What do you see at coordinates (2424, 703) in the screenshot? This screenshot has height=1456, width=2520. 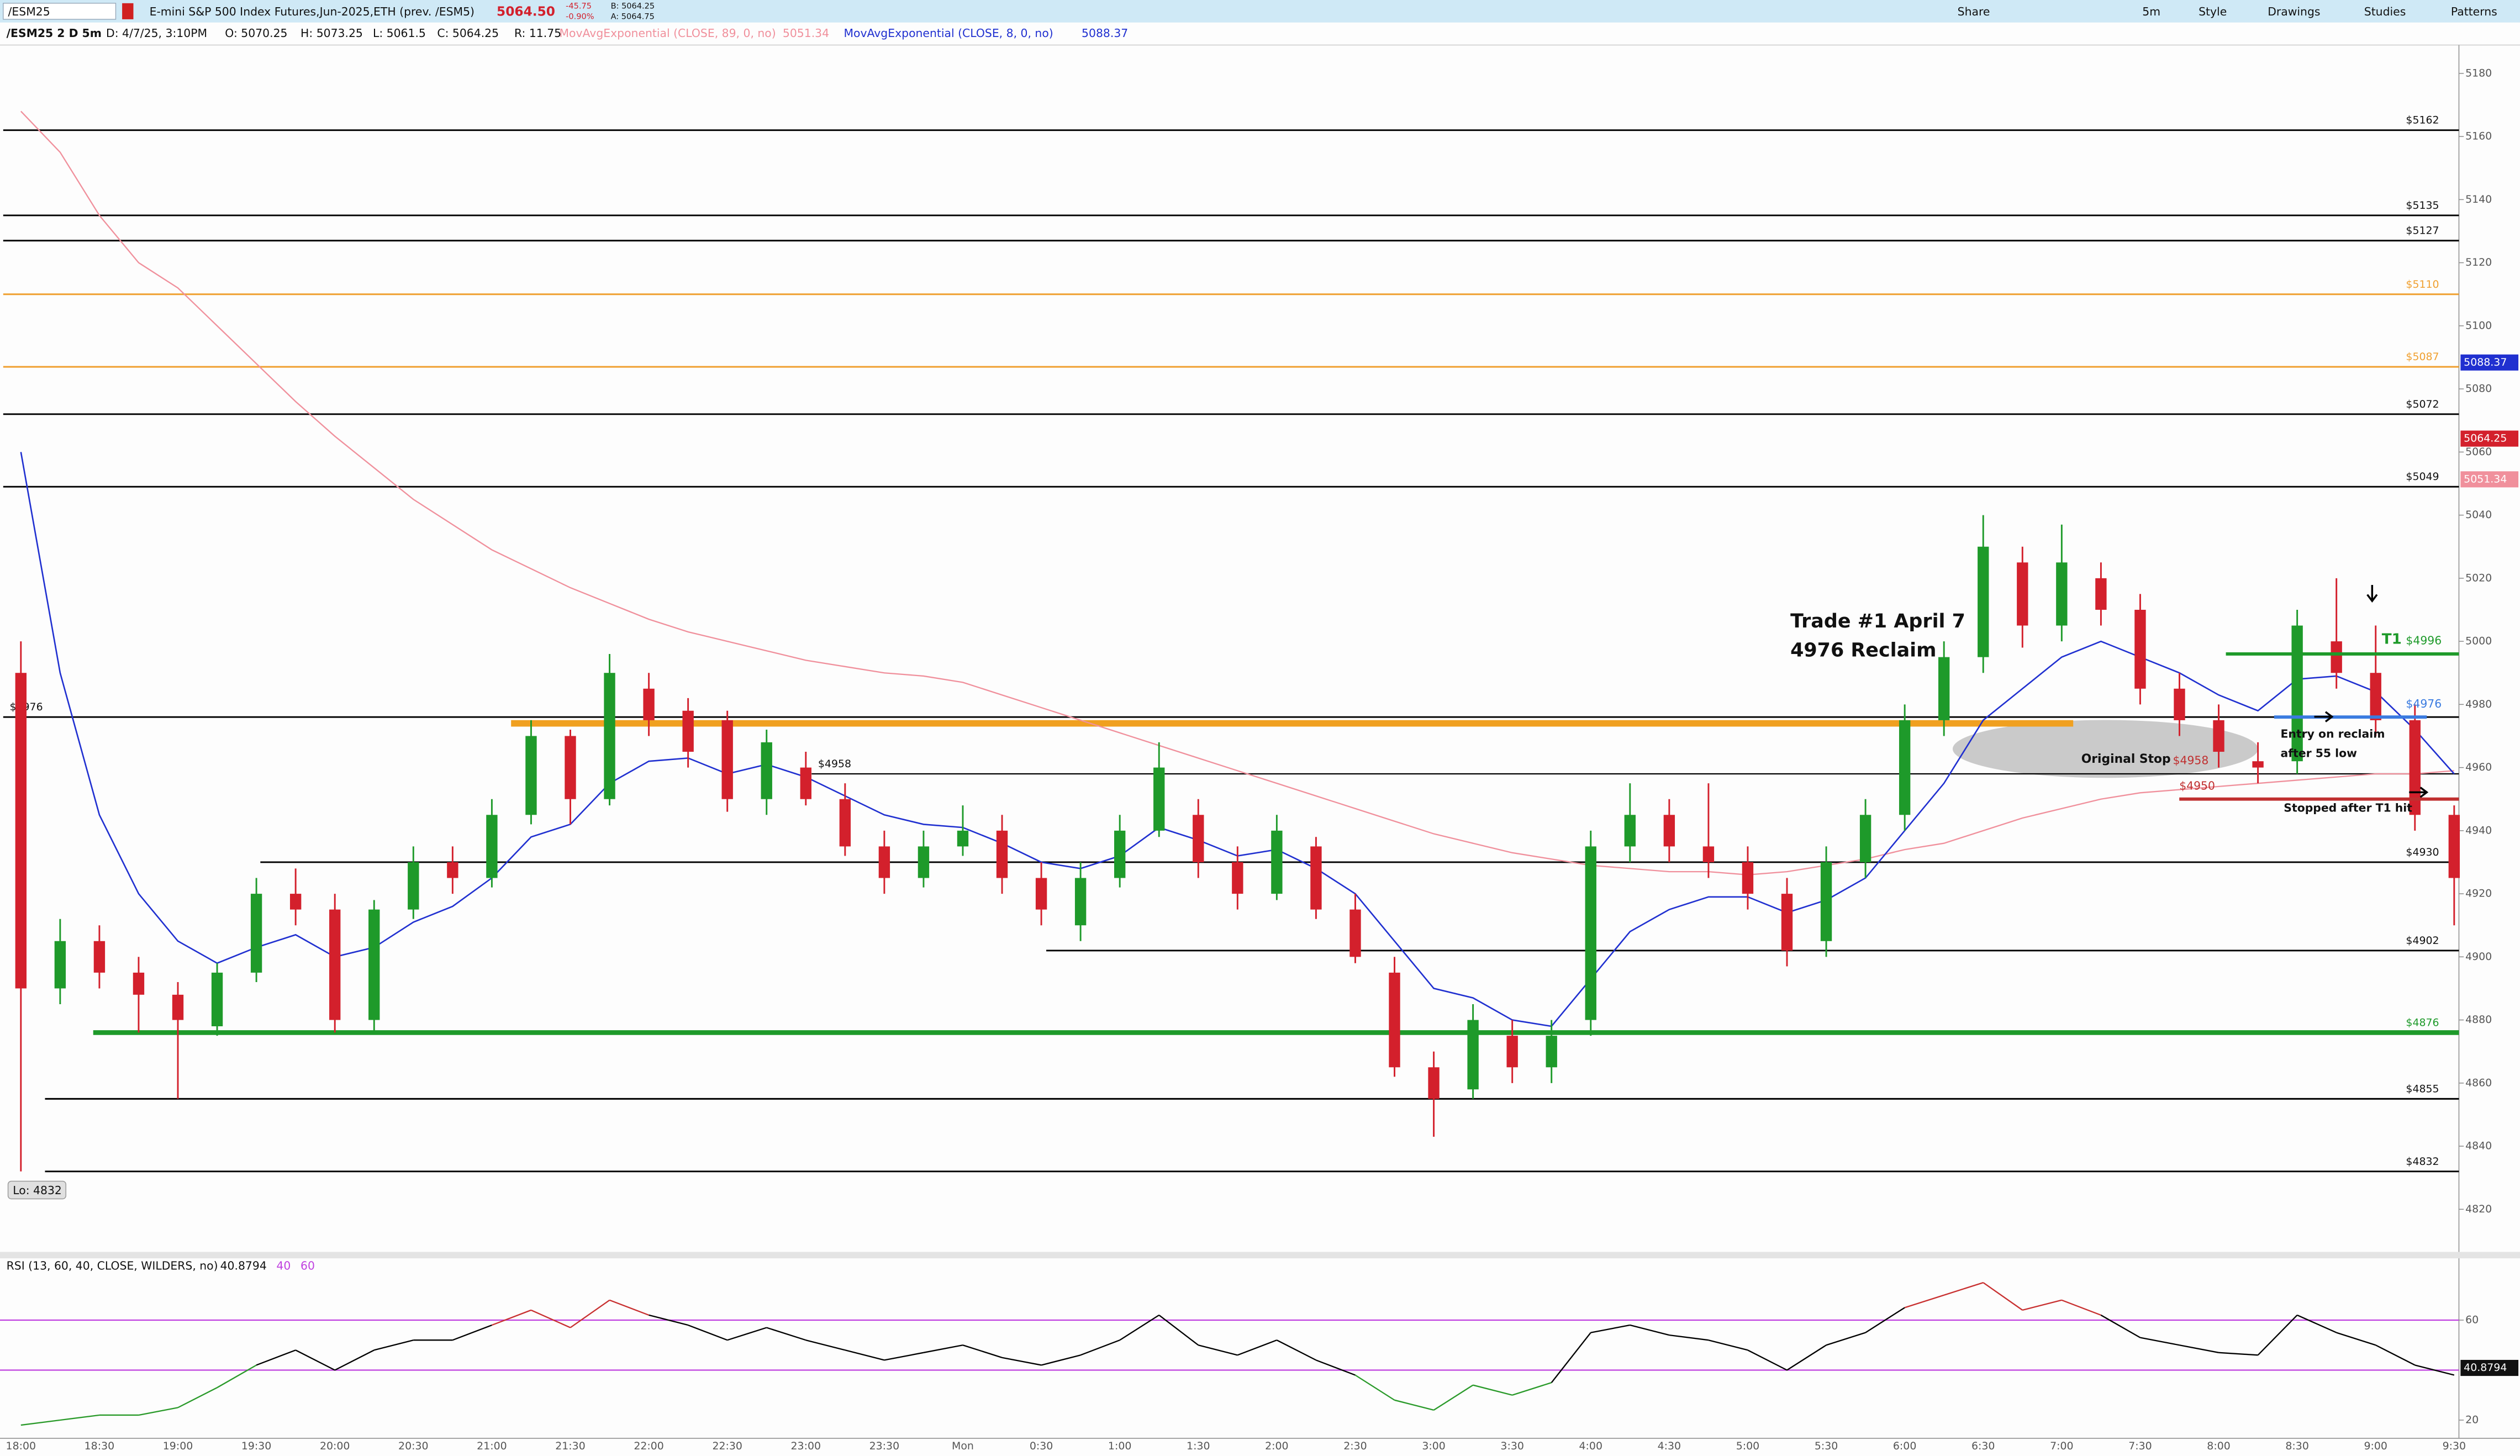 I see `trade-line-label: $4976` at bounding box center [2424, 703].